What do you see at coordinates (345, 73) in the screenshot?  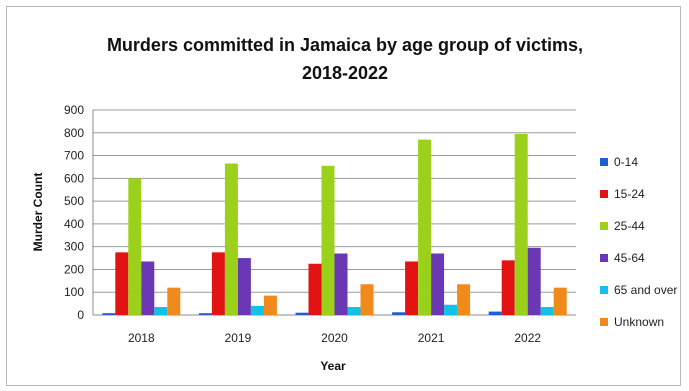 I see `chart-title-line-2: 2018-2022` at bounding box center [345, 73].